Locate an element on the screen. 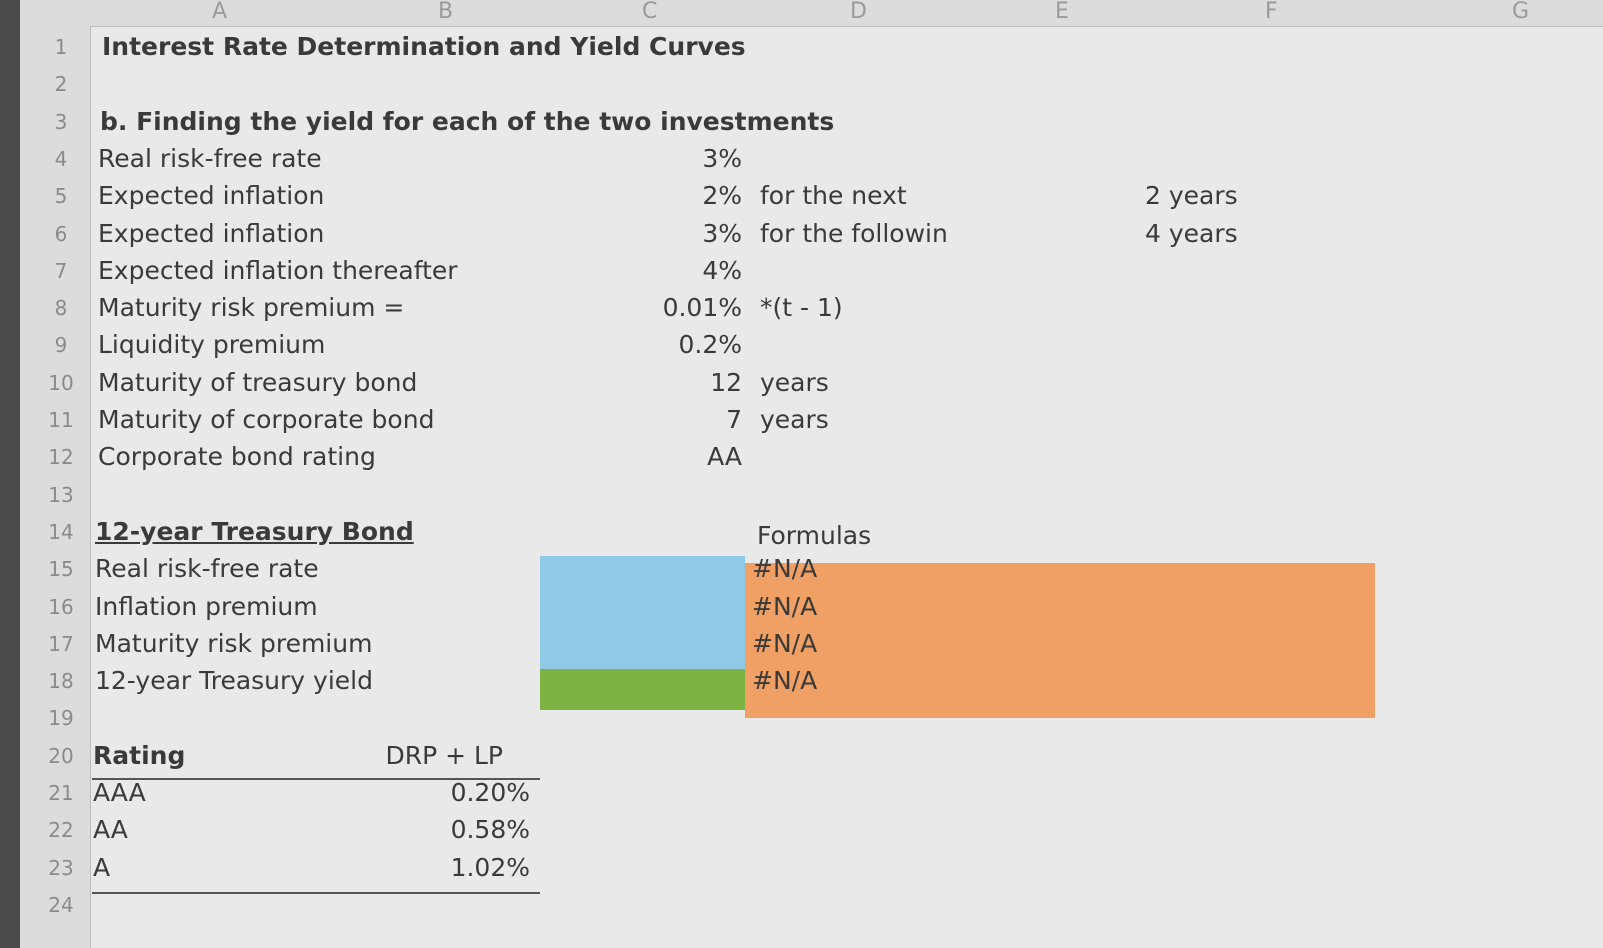 This screenshot has height=948, width=1603. row-number: 11 is located at coordinates (61, 420).